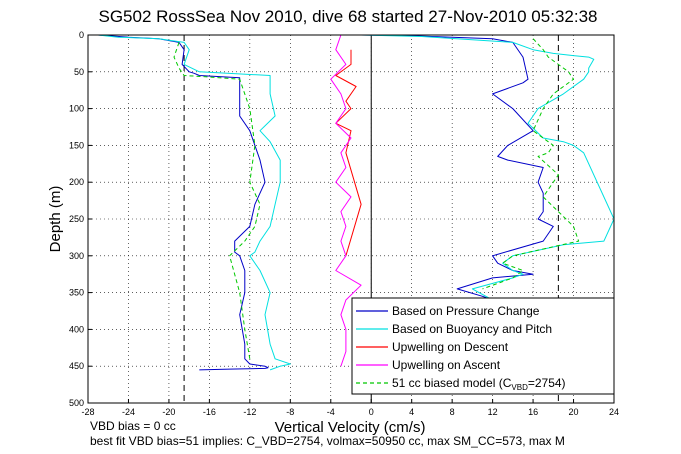 The image size is (681, 454). What do you see at coordinates (76, 109) in the screenshot?
I see `y-tick-label: 100` at bounding box center [76, 109].